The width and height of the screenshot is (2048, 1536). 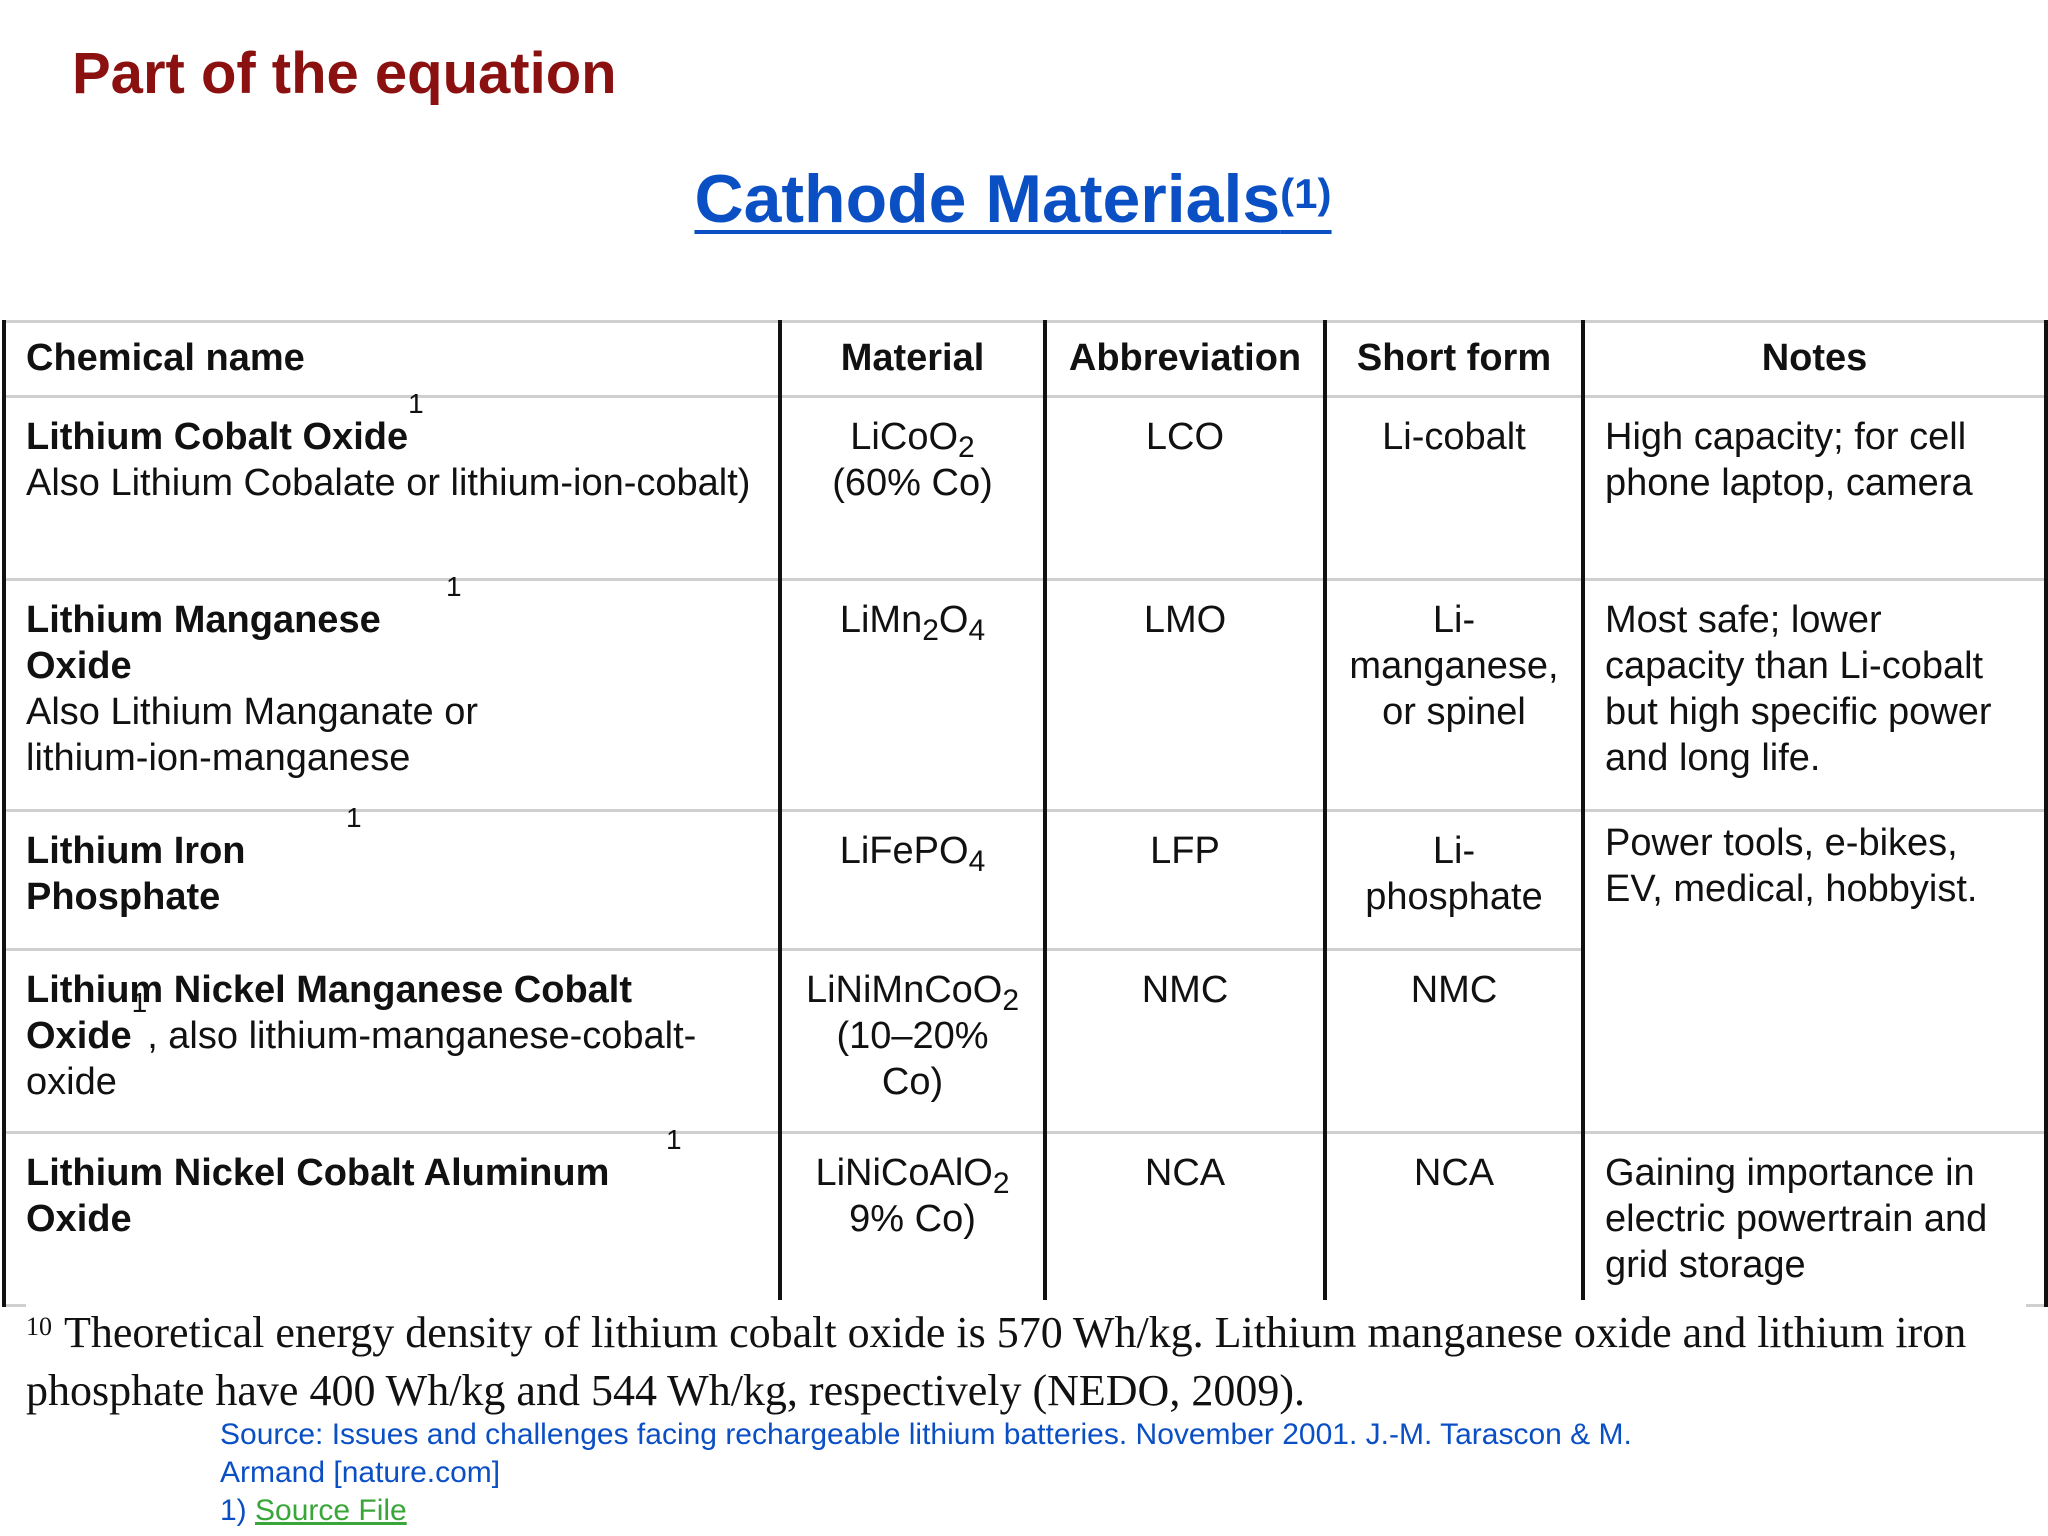 I want to click on footnote-number: 10, so click(x=39, y=1326).